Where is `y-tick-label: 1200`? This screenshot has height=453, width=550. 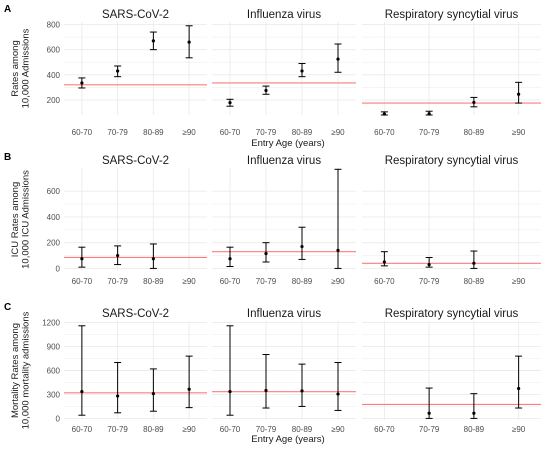
y-tick-label: 1200 is located at coordinates (51, 323).